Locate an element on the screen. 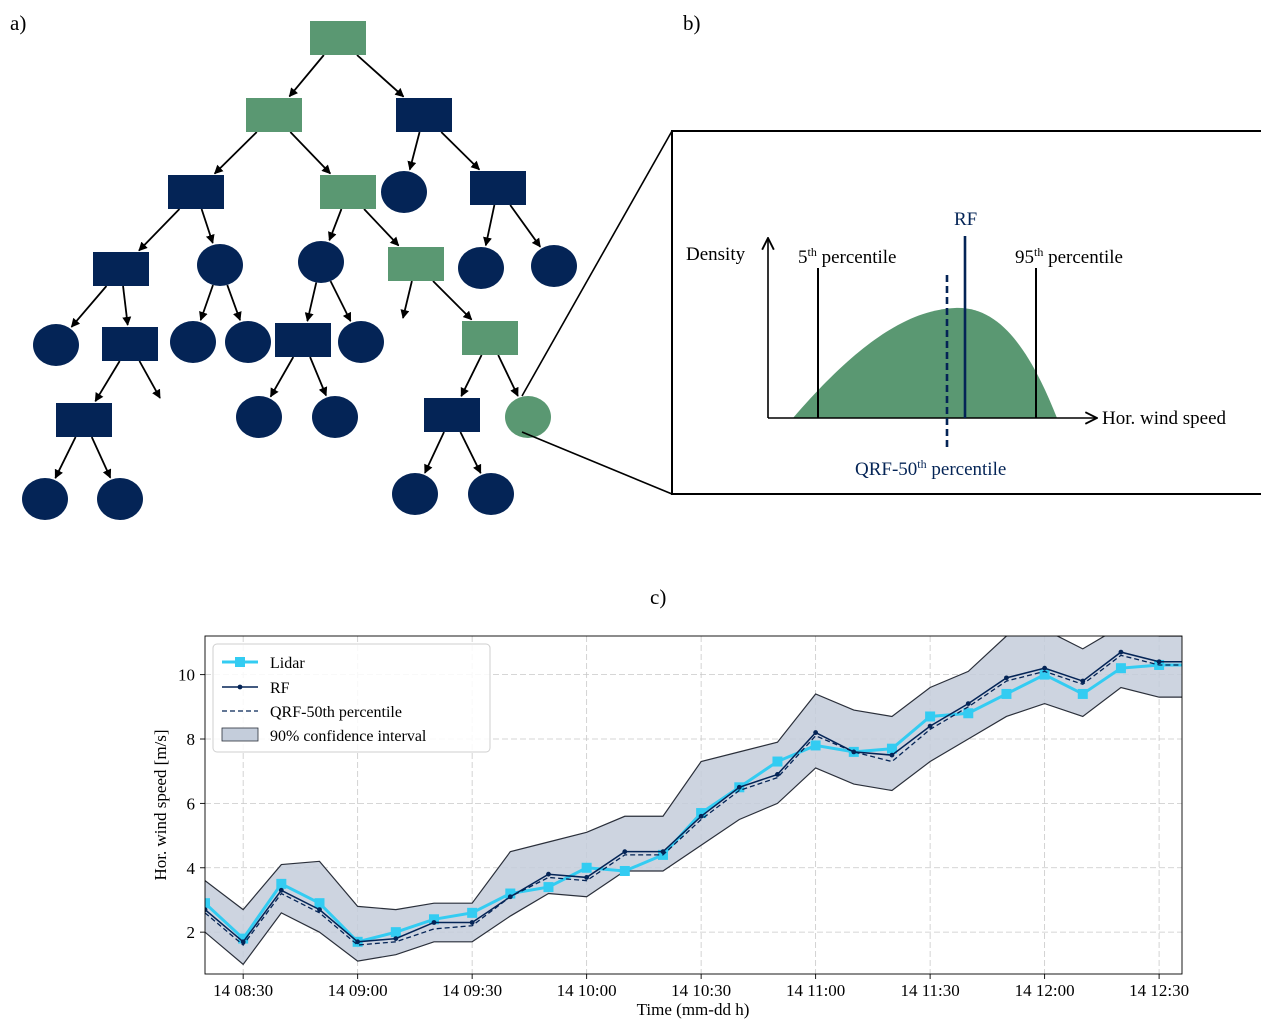 The height and width of the screenshot is (1019, 1261). legend-label: QRF-50th percentile is located at coordinates (336, 712).